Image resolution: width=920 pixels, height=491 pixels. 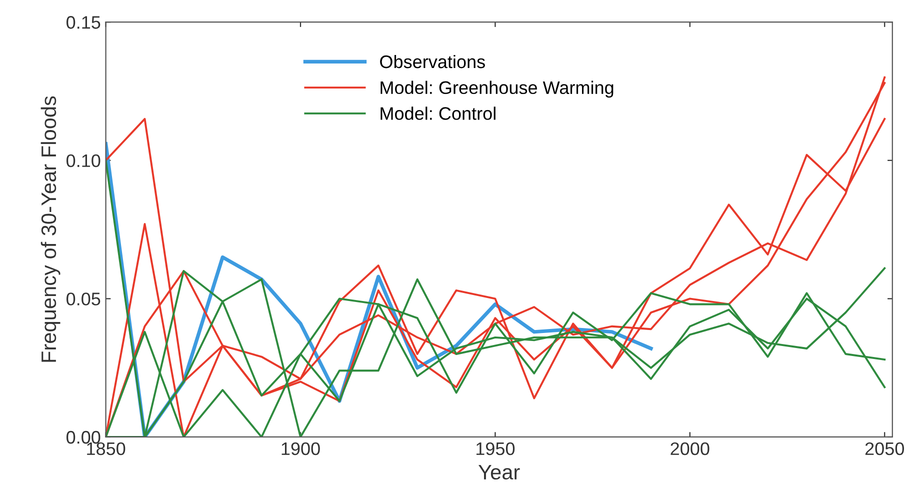 I want to click on legend-label: Model: Greenhouse Warming, so click(x=497, y=89).